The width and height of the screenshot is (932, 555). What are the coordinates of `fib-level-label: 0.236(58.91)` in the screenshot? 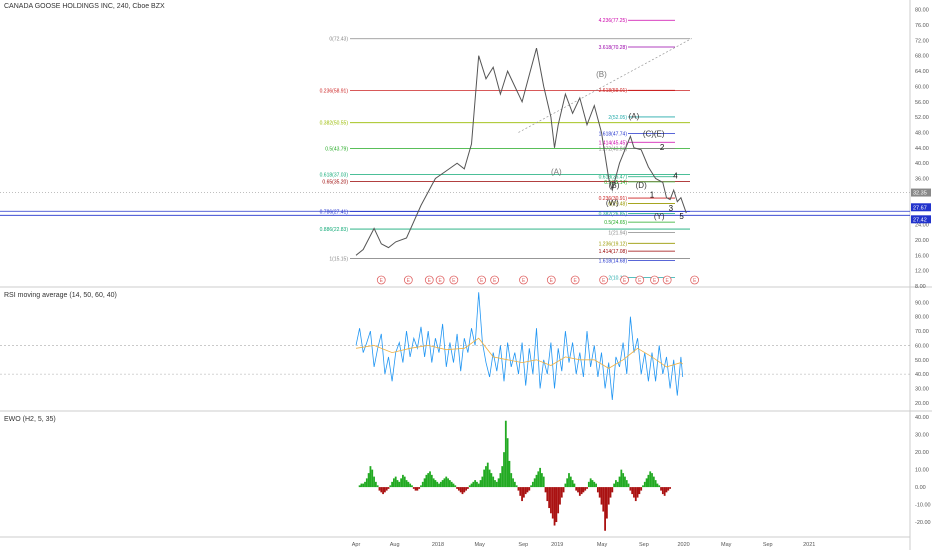 It's located at (334, 92).